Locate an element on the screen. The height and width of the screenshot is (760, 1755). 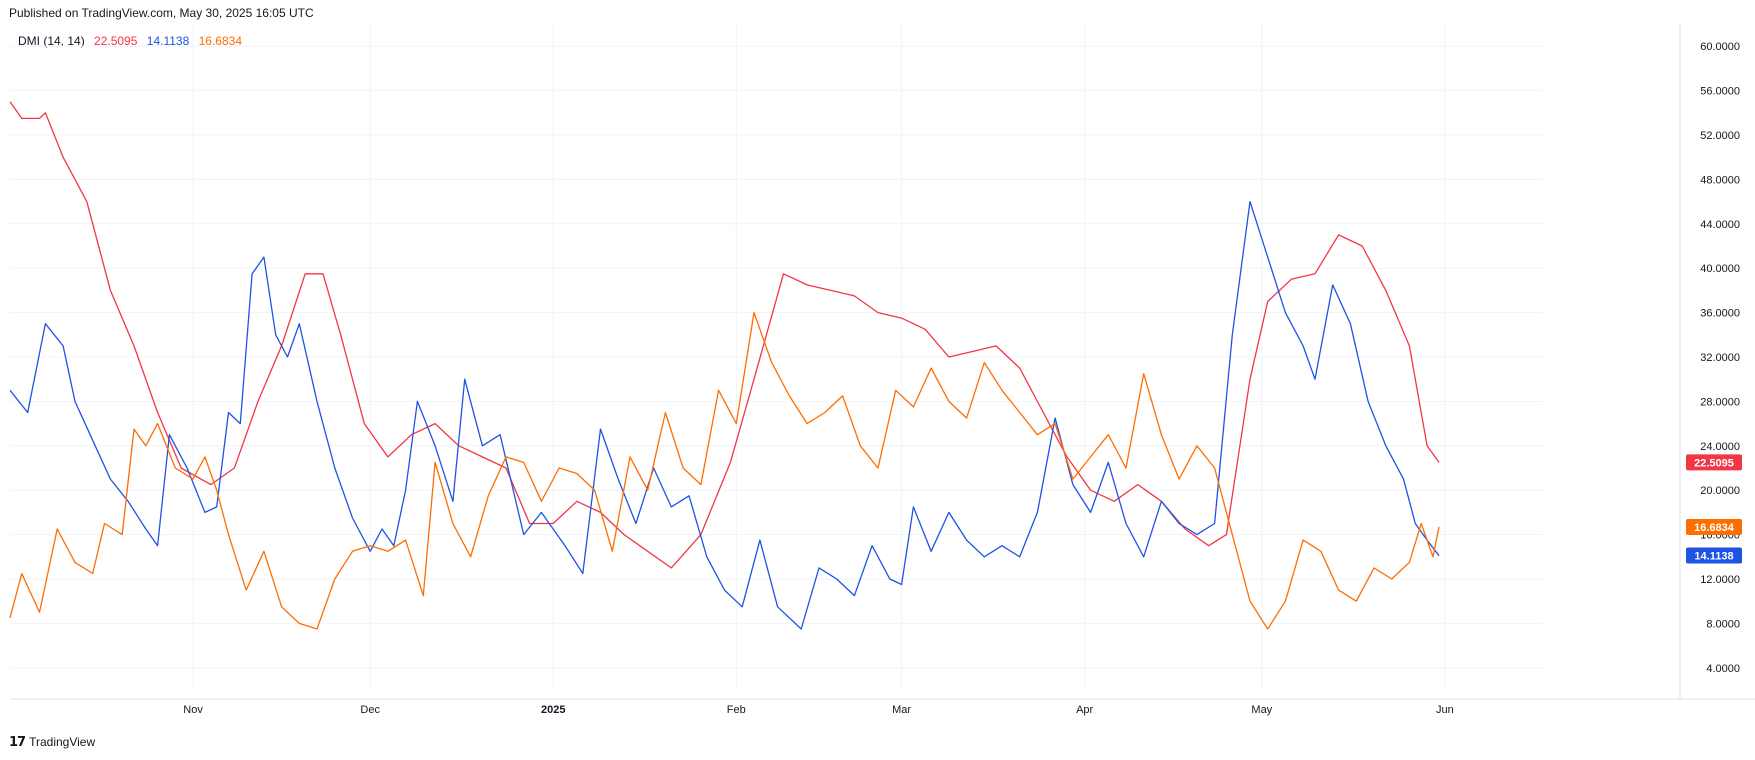
y-tick-label: 8.0000 is located at coordinates (1723, 624).